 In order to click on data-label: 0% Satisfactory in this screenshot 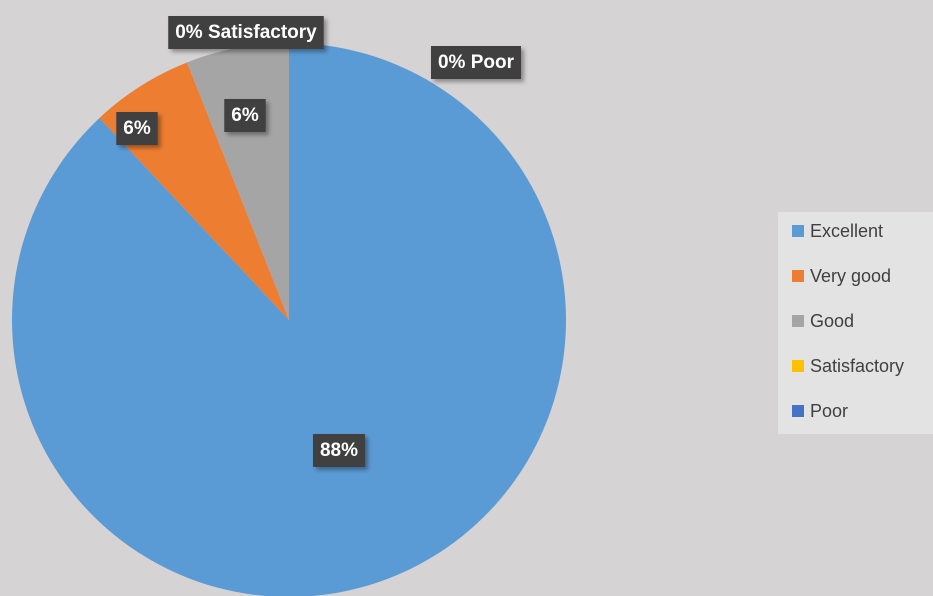, I will do `click(246, 32)`.